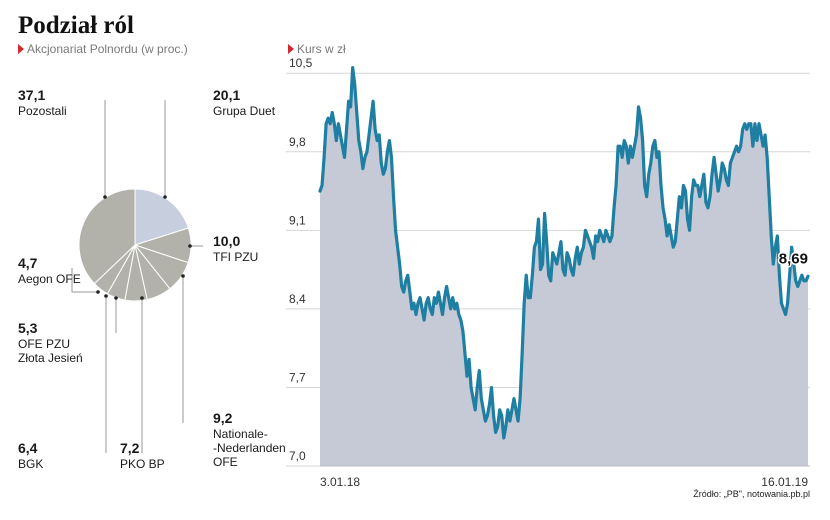  Describe the element at coordinates (297, 299) in the screenshot. I see `y-tick-label: 8,4` at that location.